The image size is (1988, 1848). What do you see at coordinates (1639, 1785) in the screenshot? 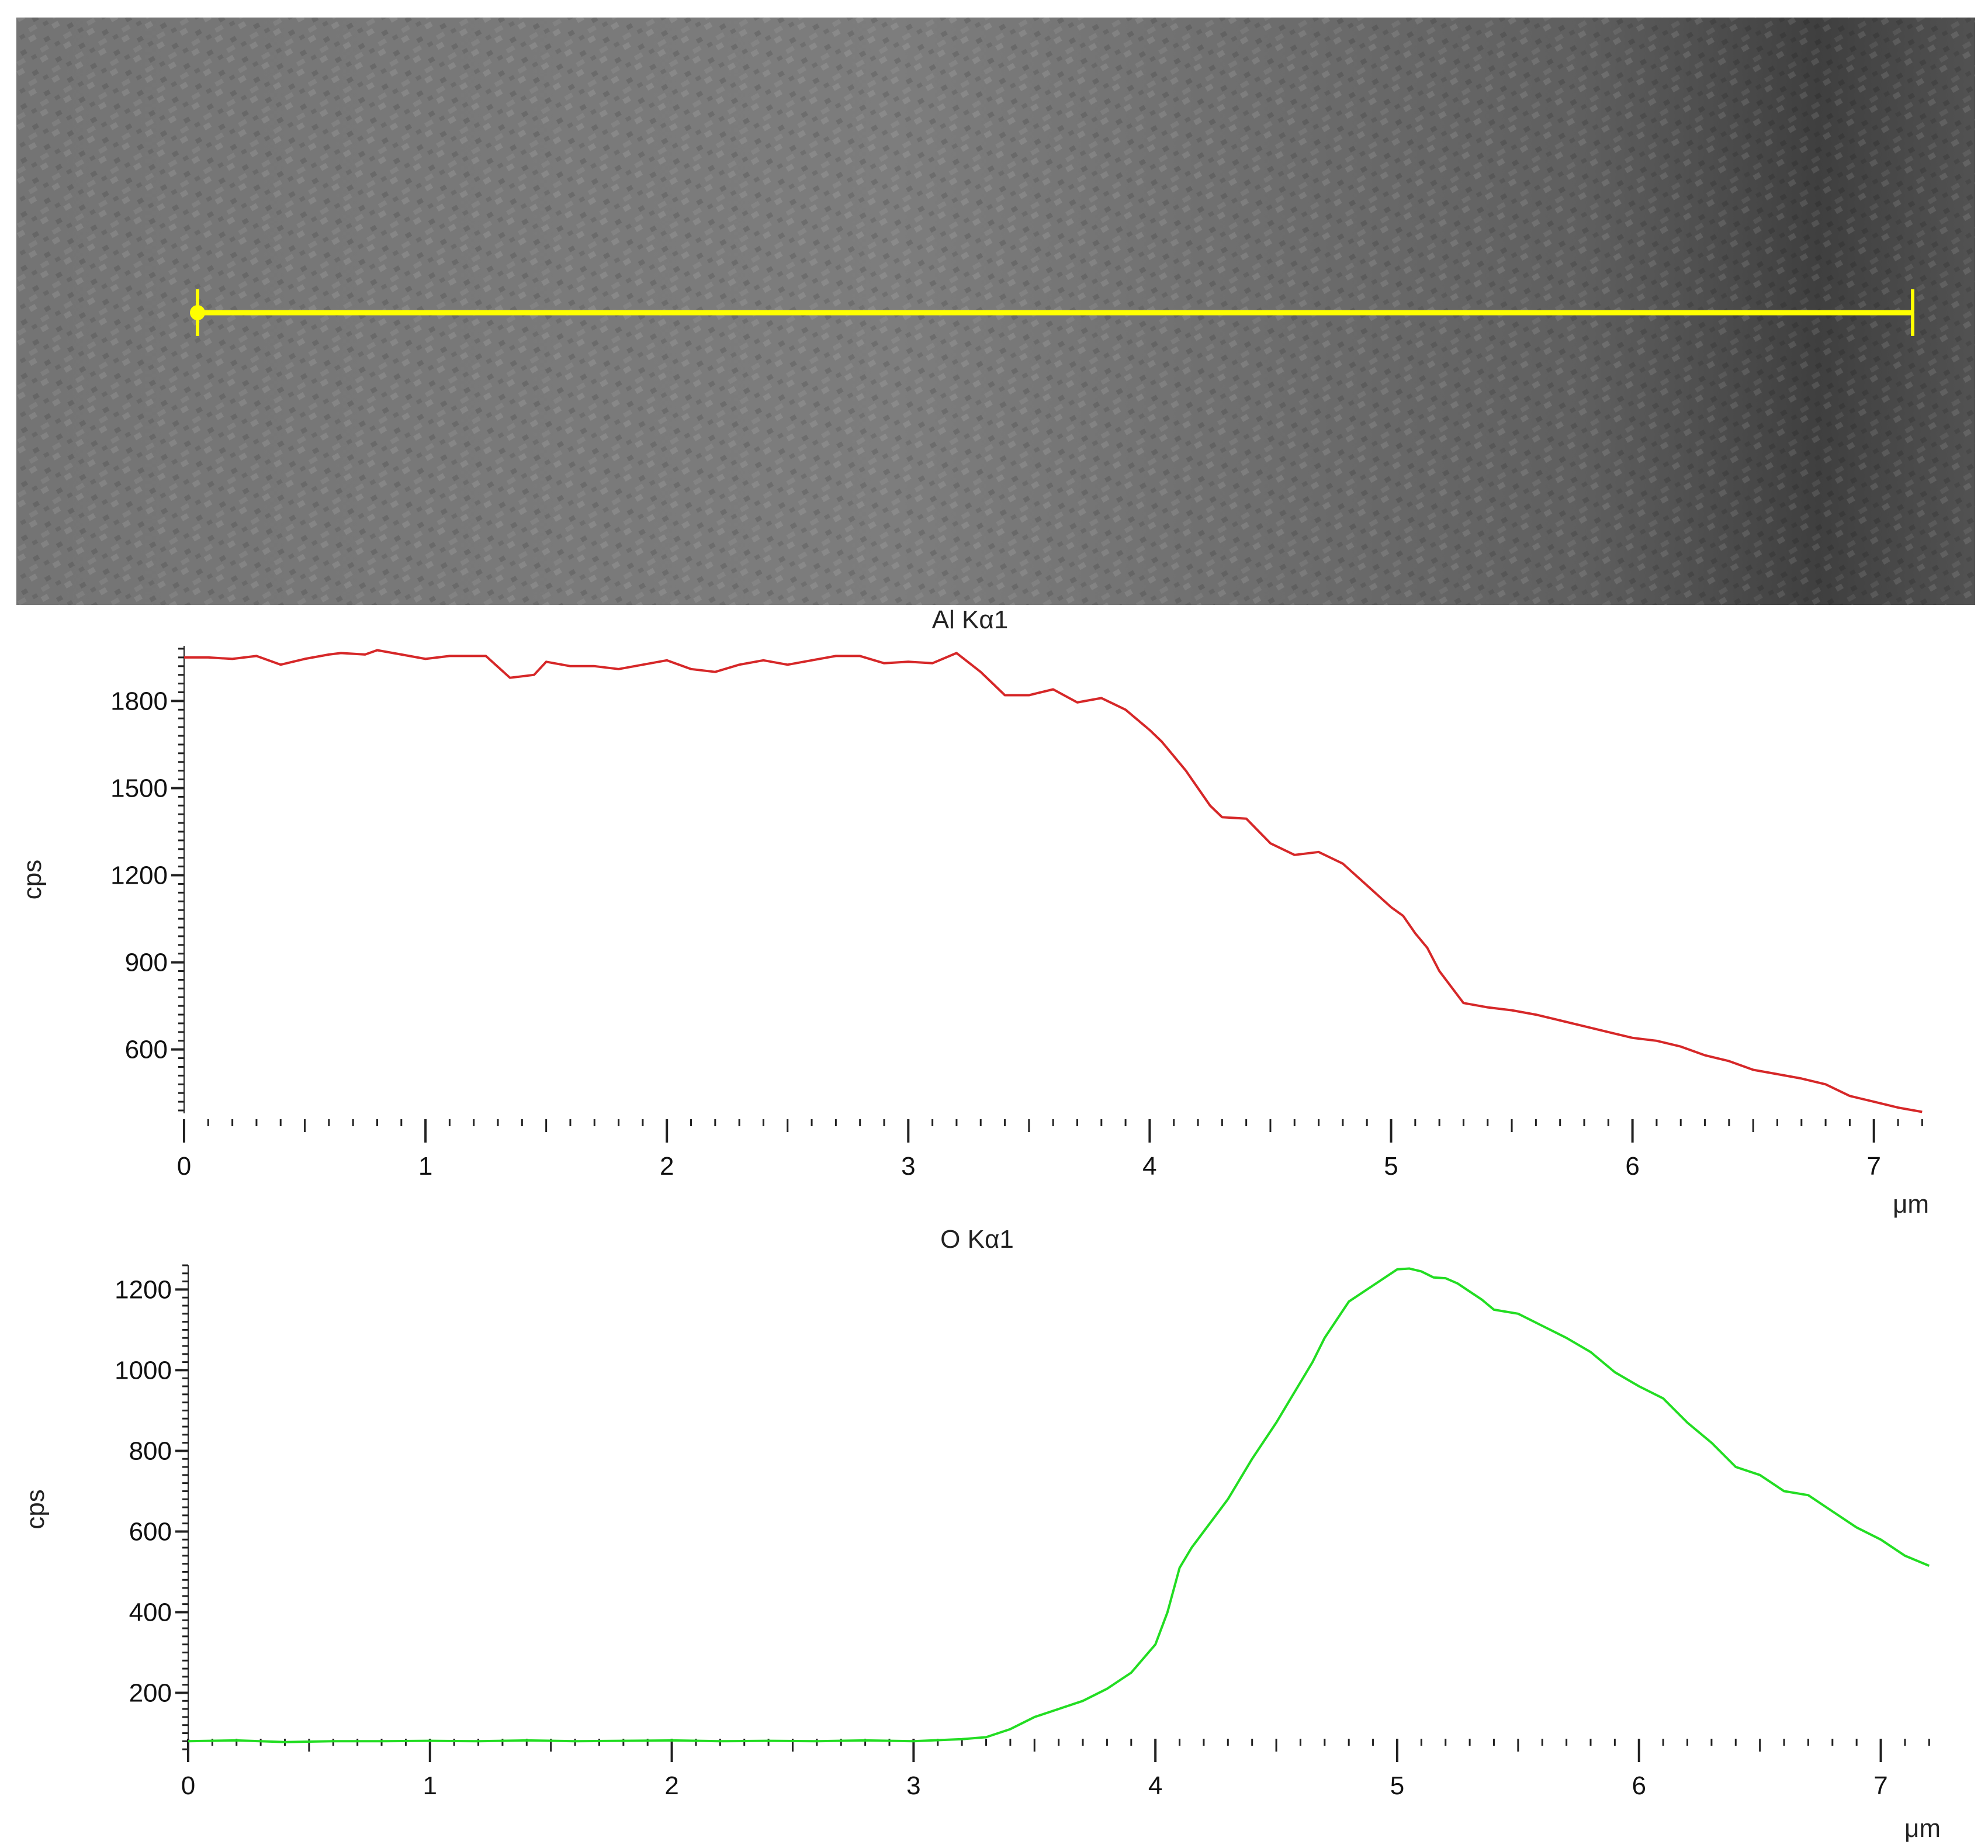
I see `chart-1-x-tick-label: 6` at bounding box center [1639, 1785].